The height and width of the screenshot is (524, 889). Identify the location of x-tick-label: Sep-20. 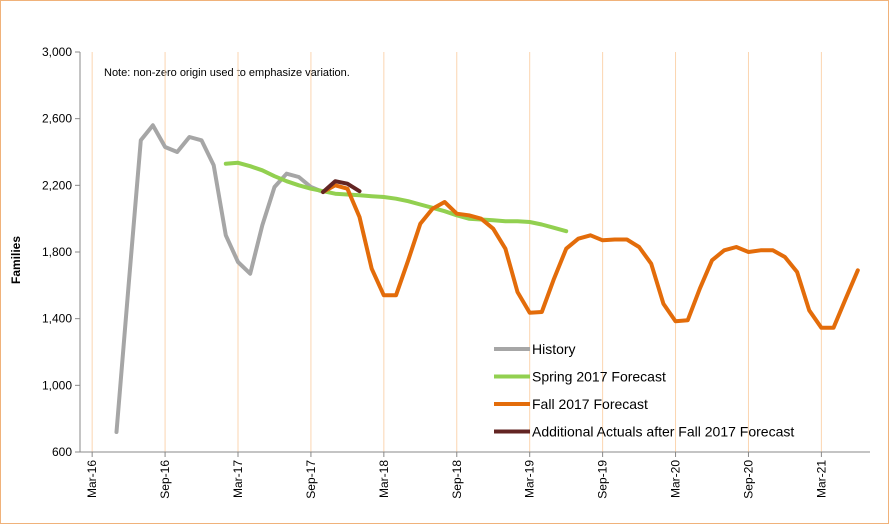
(748, 479).